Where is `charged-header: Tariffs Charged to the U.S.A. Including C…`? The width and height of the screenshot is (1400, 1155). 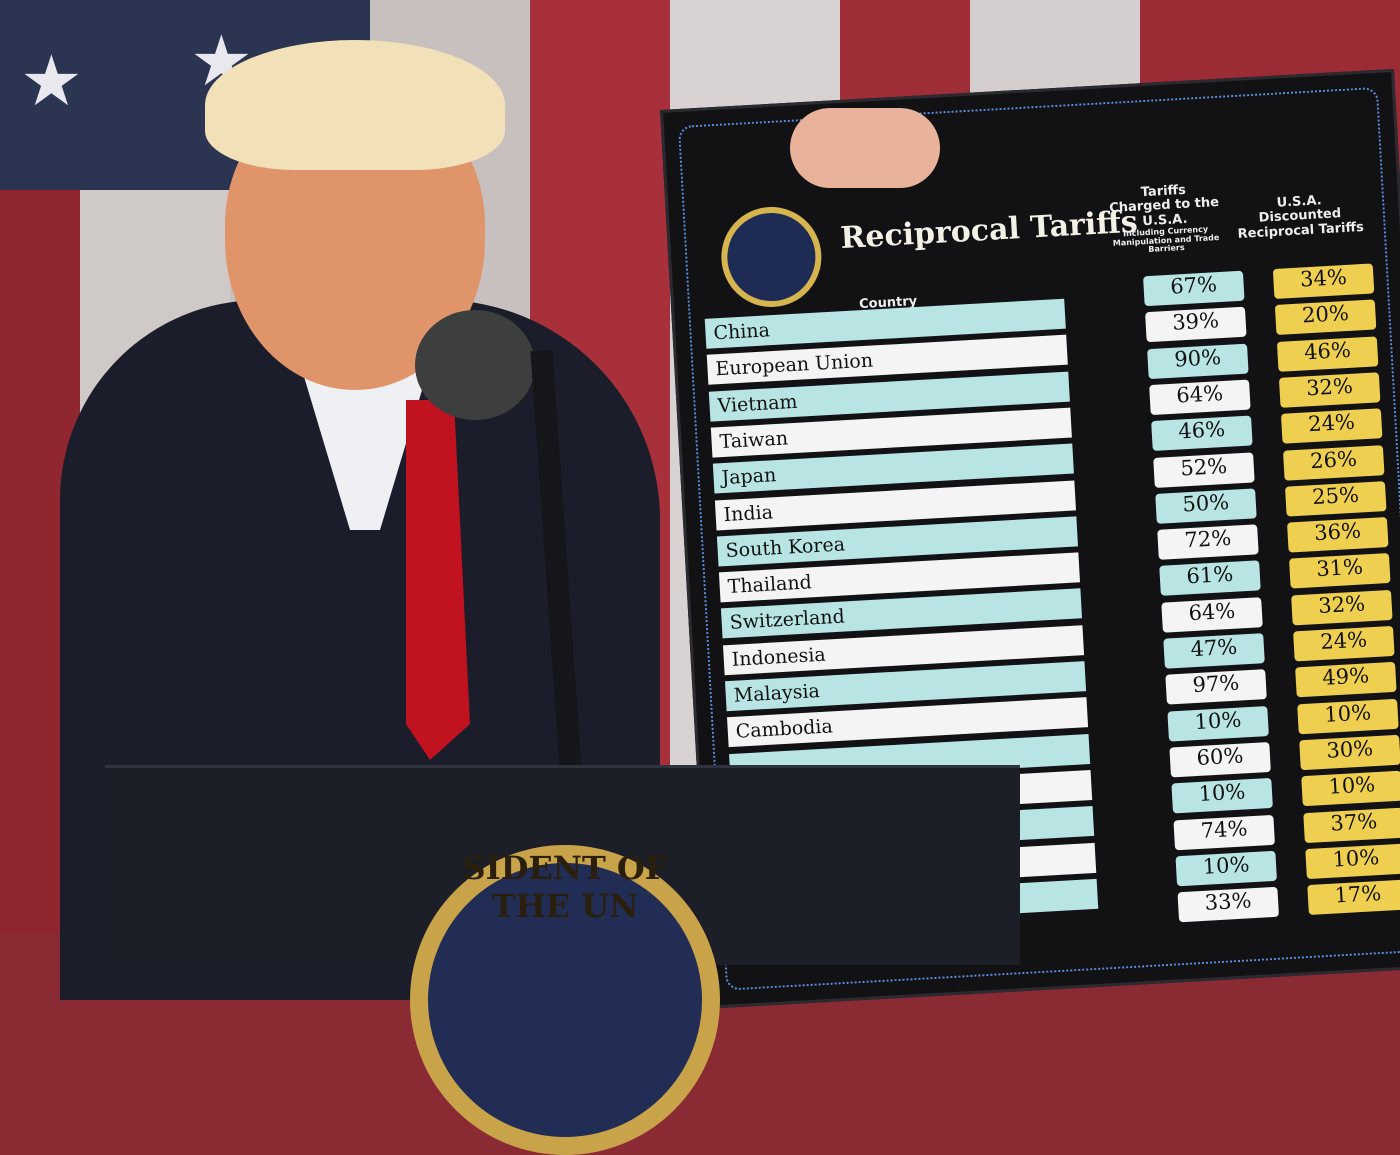
charged-header: Tariffs Charged to the U.S.A. Including C… is located at coordinates (1164, 218).